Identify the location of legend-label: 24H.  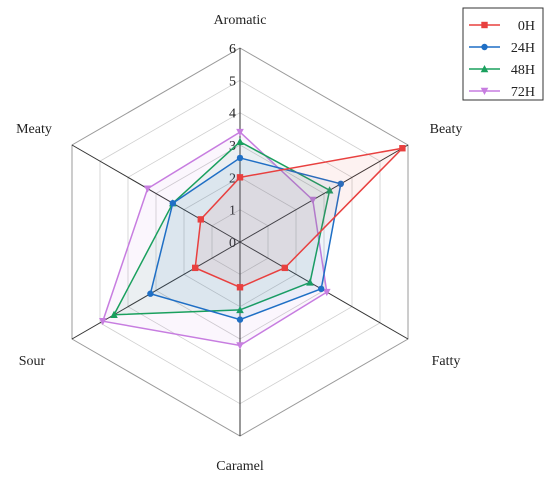
(523, 48).